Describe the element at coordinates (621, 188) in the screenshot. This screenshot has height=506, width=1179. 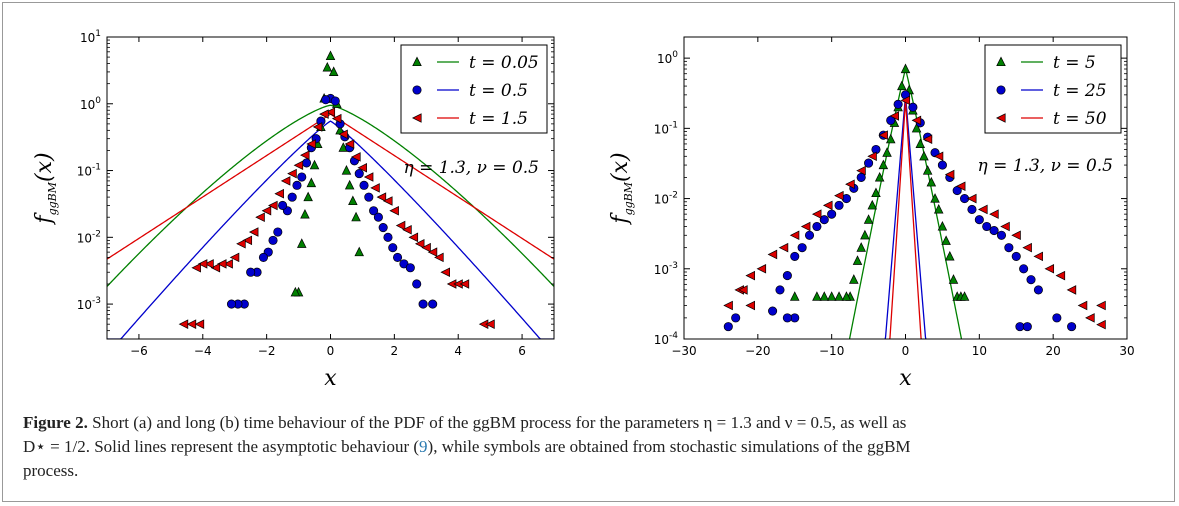
I see `y-axis-label: fggBM(x)` at that location.